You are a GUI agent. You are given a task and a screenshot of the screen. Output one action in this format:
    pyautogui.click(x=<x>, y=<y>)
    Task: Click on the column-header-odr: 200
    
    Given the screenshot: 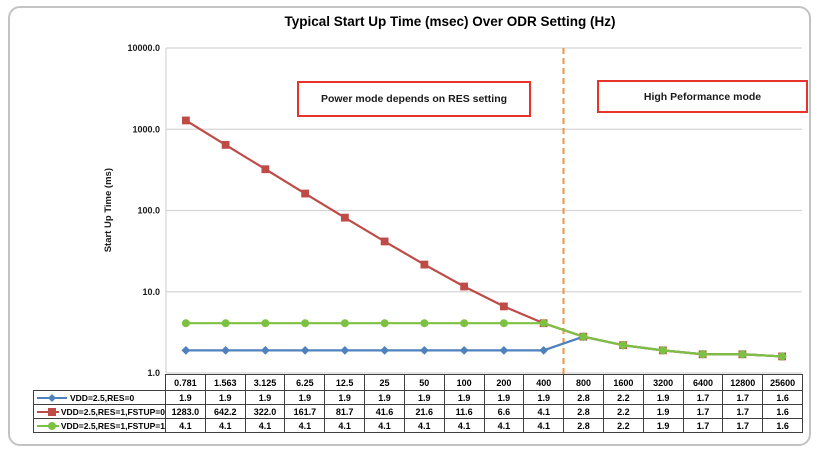 What is the action you would take?
    pyautogui.click(x=504, y=382)
    